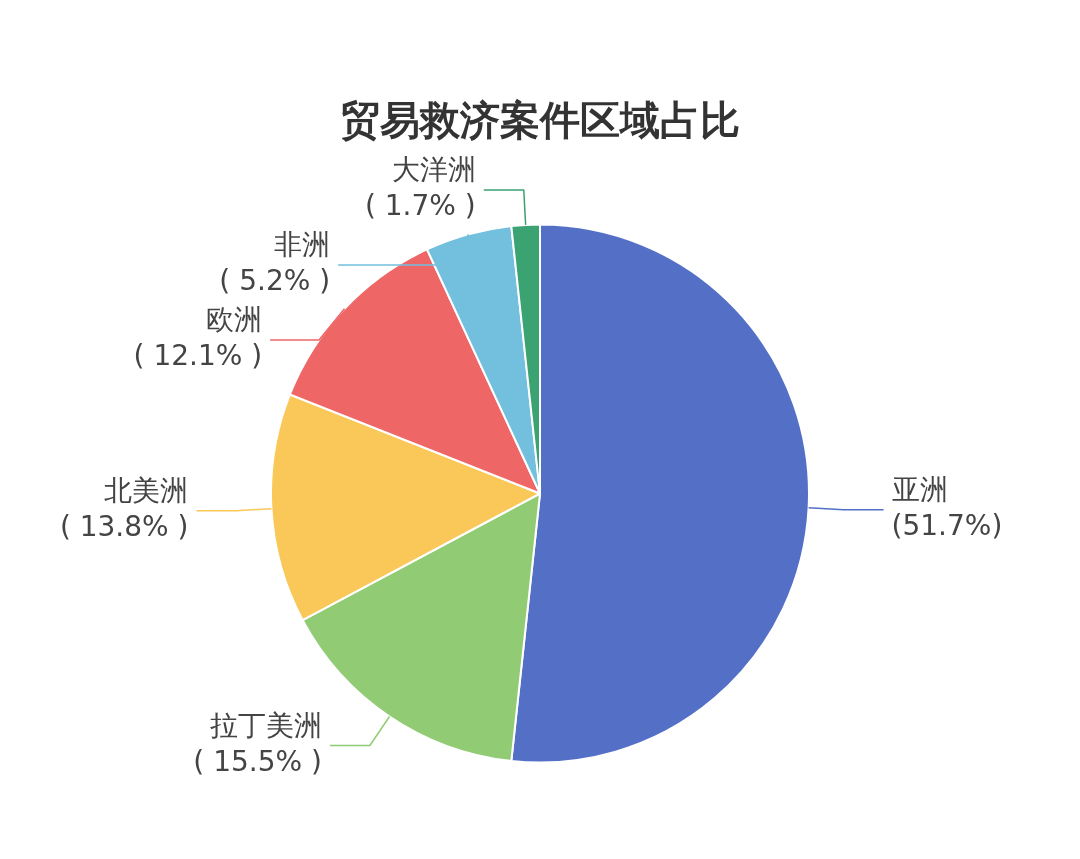 The width and height of the screenshot is (1080, 859). What do you see at coordinates (540, 120) in the screenshot?
I see `chart-title: 贸易救济案件区域占比` at bounding box center [540, 120].